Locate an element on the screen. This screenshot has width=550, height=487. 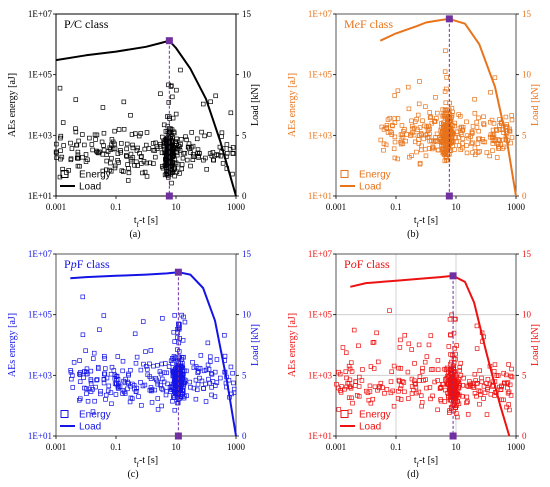
y2-tick-label: 0 is located at coordinates (524, 196).